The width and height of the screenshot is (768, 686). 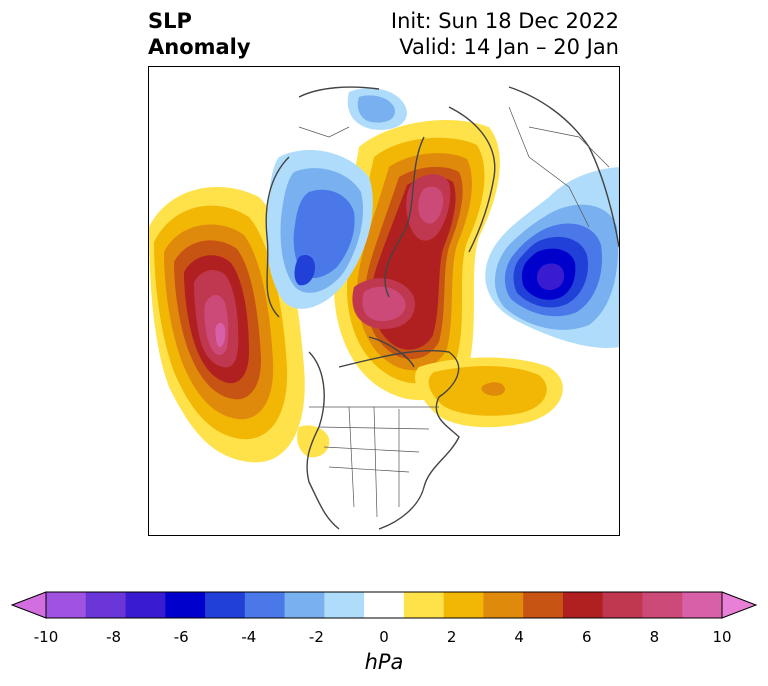 What do you see at coordinates (722, 637) in the screenshot?
I see `colorbar-tick-label: 10` at bounding box center [722, 637].